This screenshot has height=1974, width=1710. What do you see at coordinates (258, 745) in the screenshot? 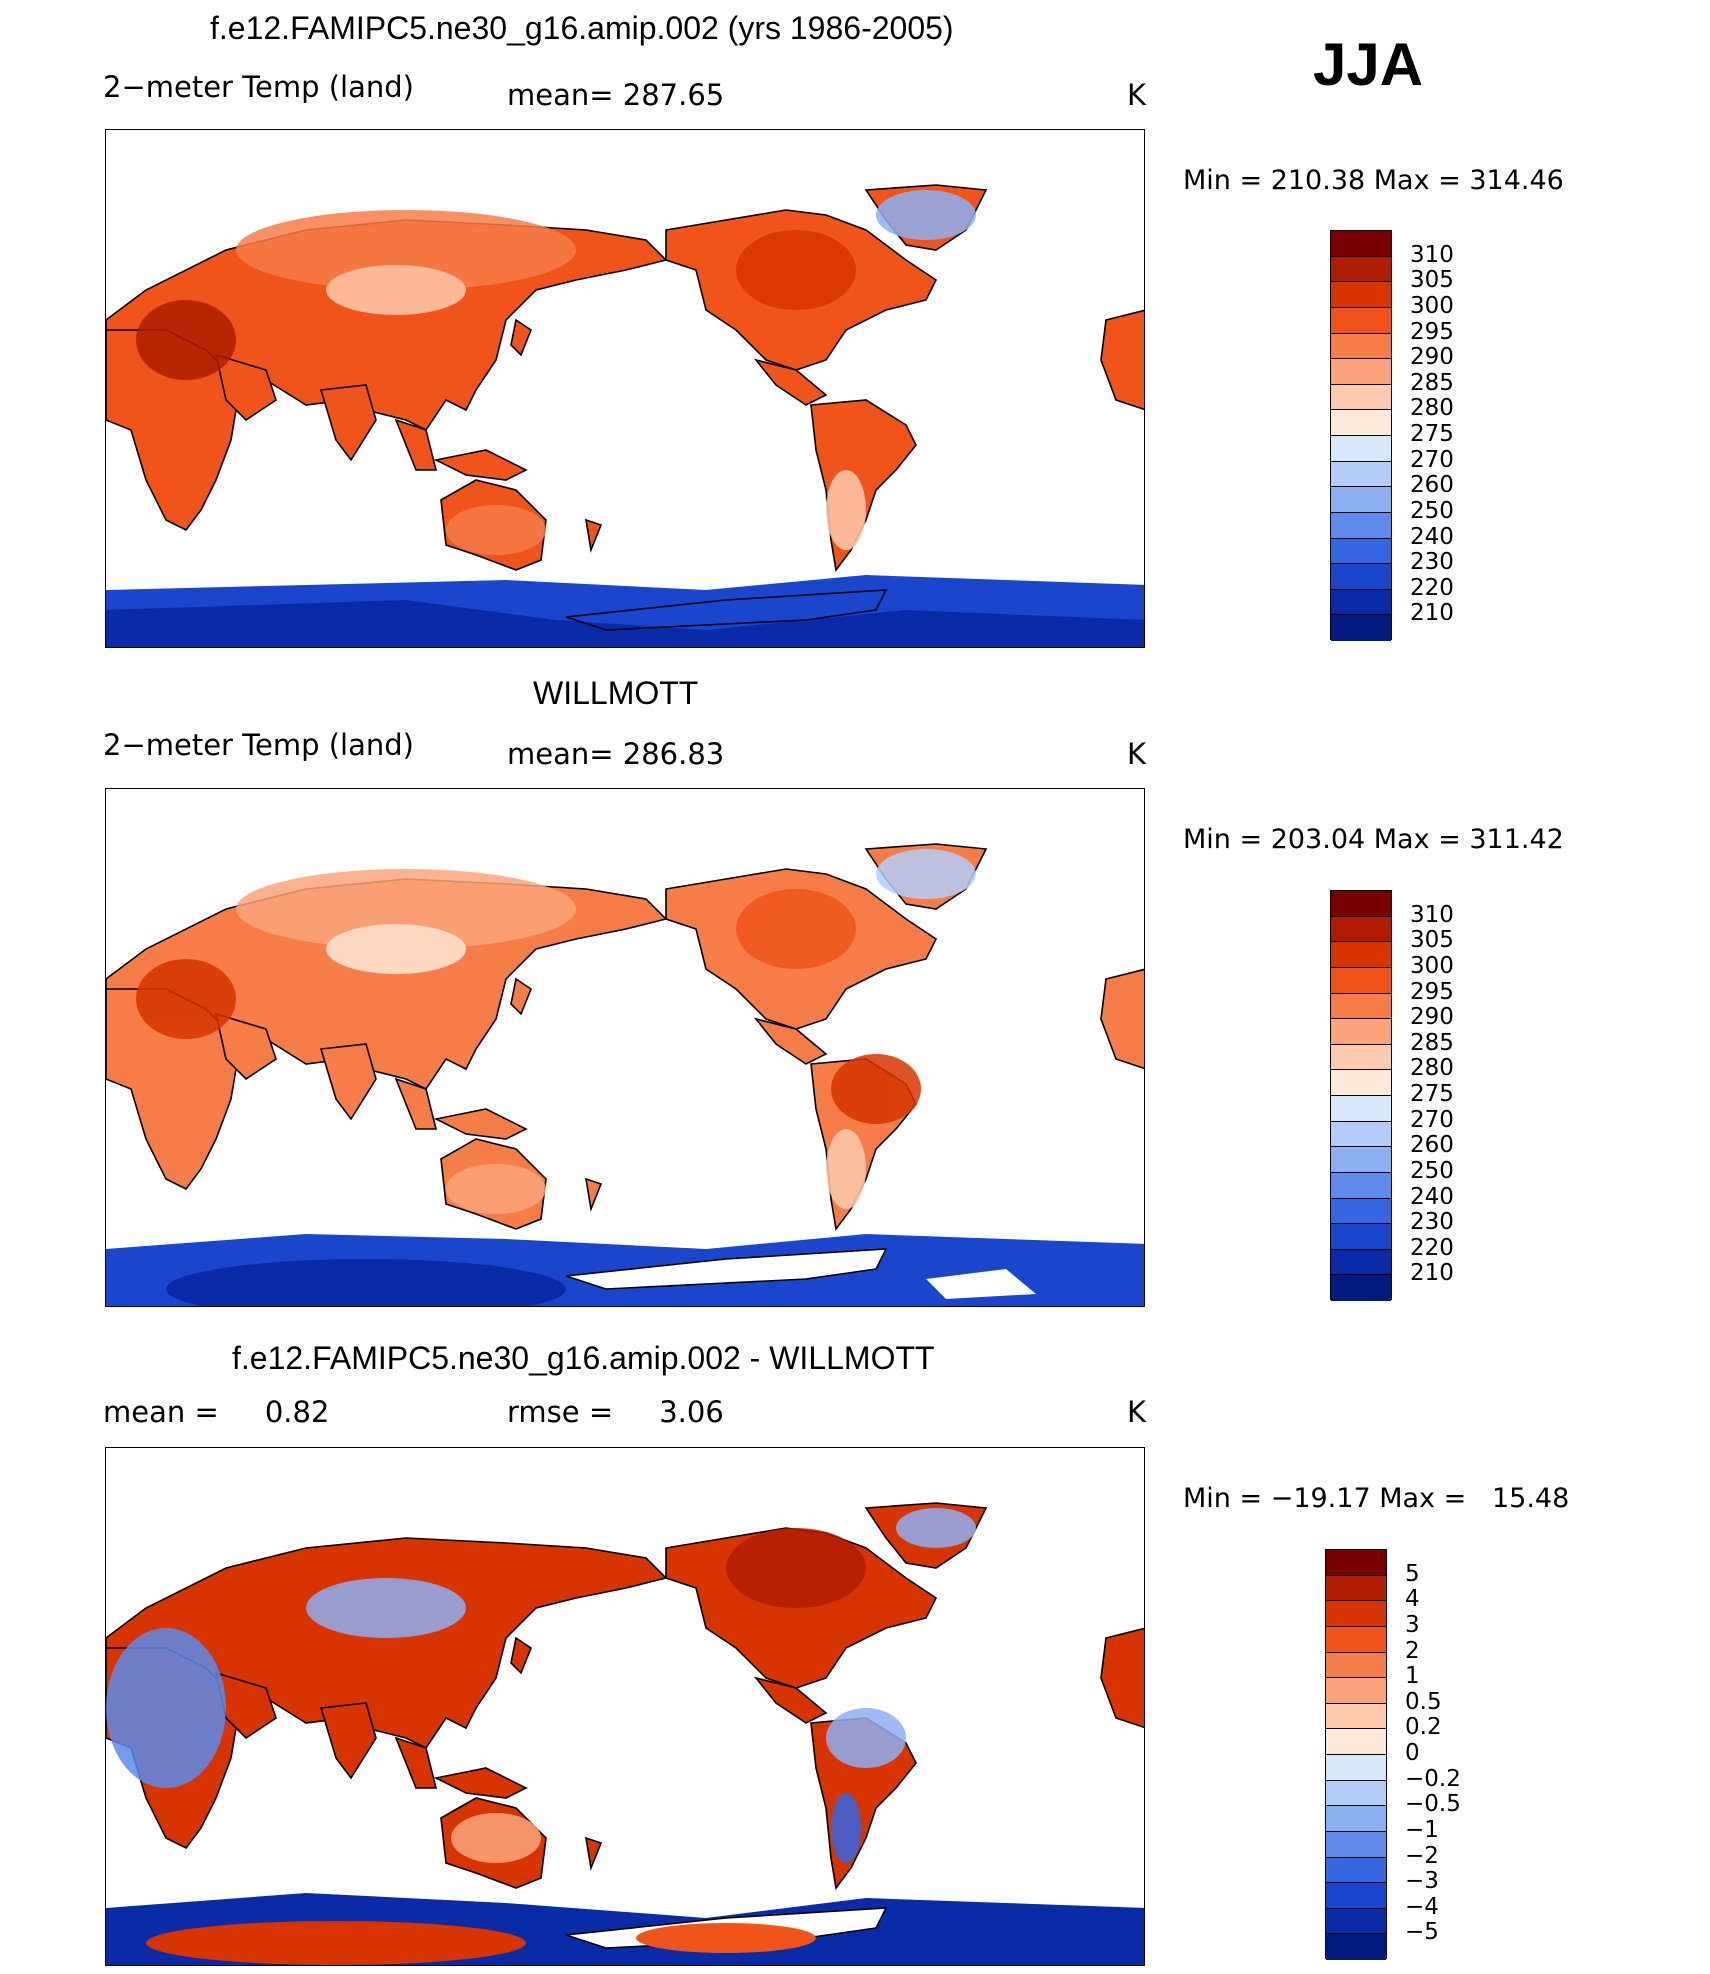
I see `panel-2-variable-label: 2−meter Temp (land)` at bounding box center [258, 745].